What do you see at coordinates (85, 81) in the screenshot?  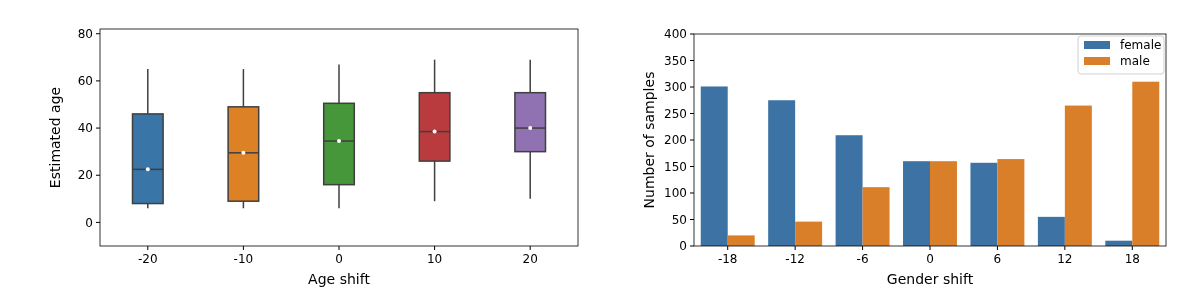 I see `y-tick-label: 60` at bounding box center [85, 81].